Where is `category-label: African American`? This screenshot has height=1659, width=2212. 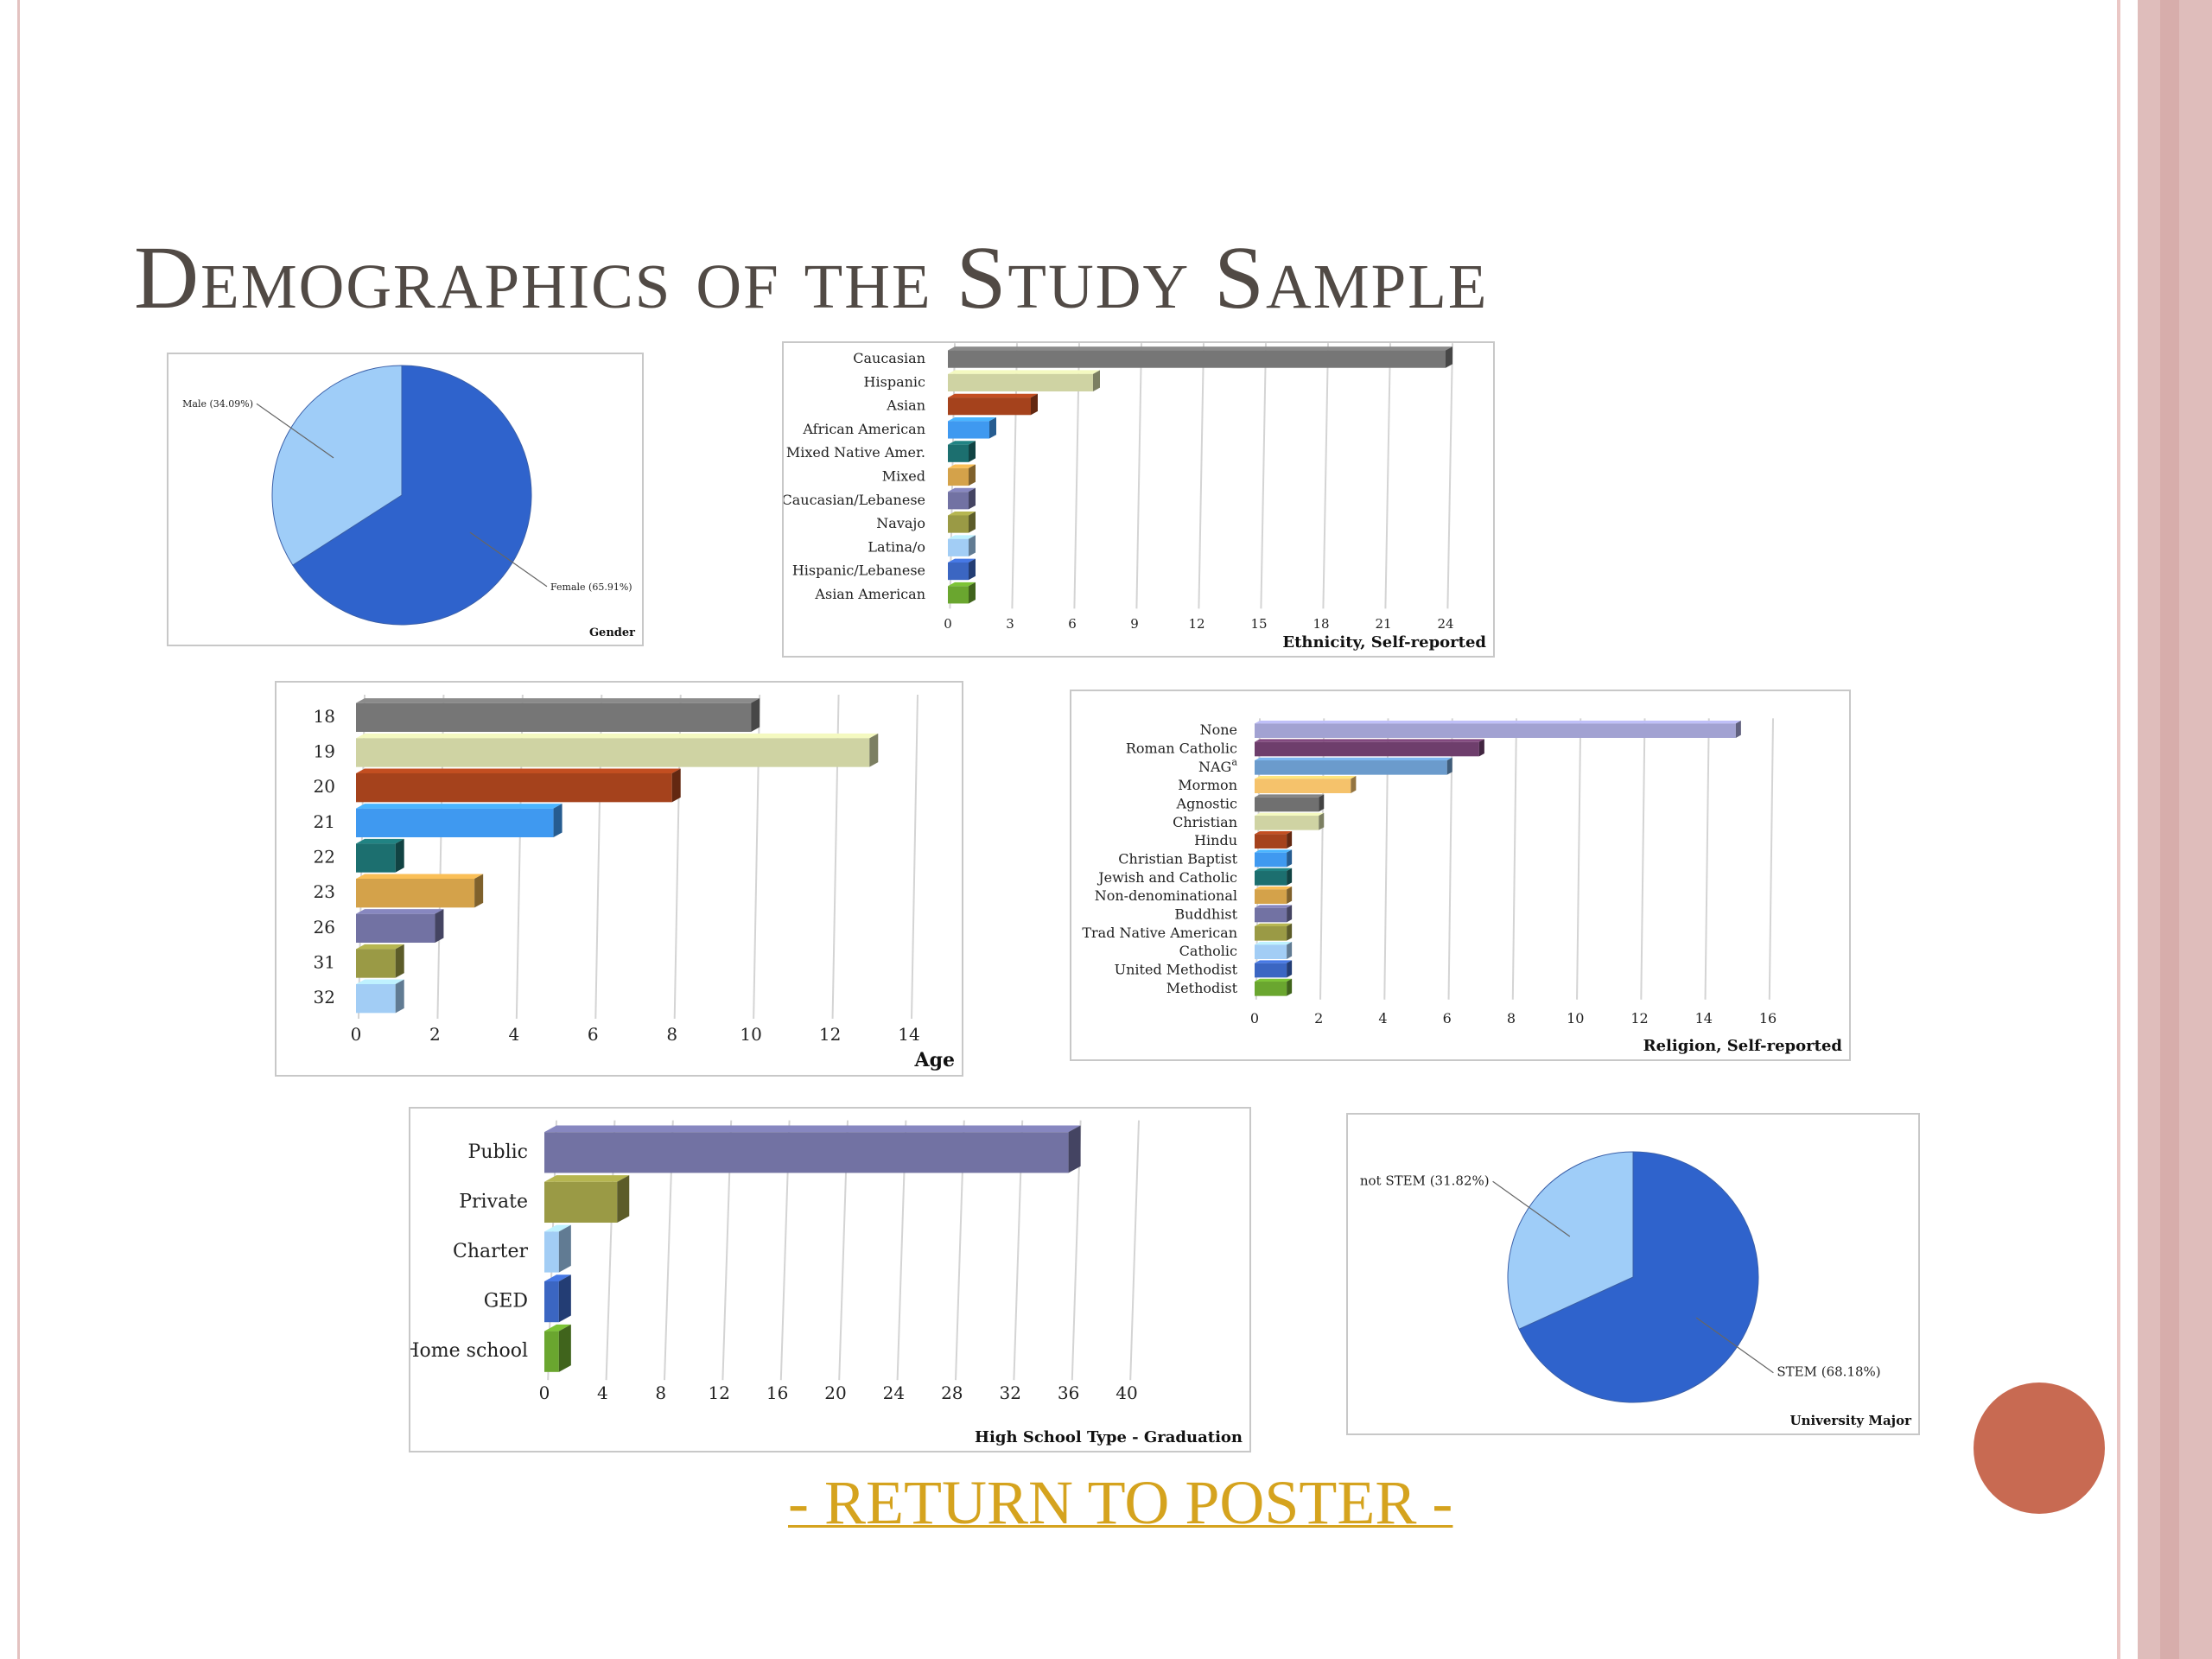 category-label: African American is located at coordinates (863, 429).